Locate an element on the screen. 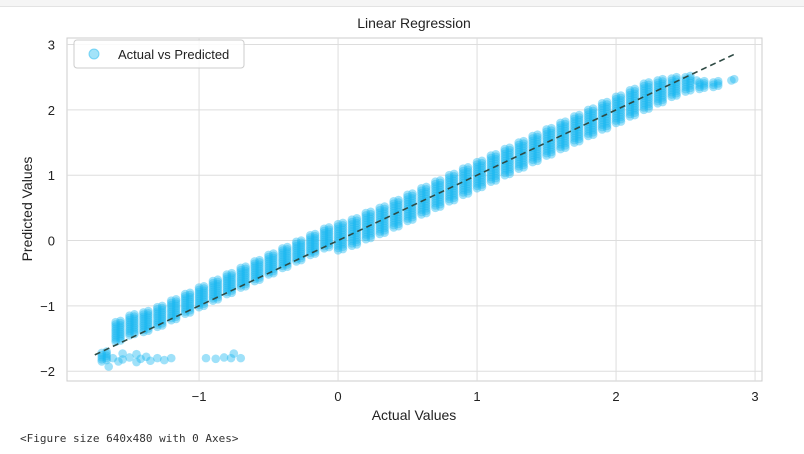 The height and width of the screenshot is (454, 804). cell-output-top-border is located at coordinates (402, 3).